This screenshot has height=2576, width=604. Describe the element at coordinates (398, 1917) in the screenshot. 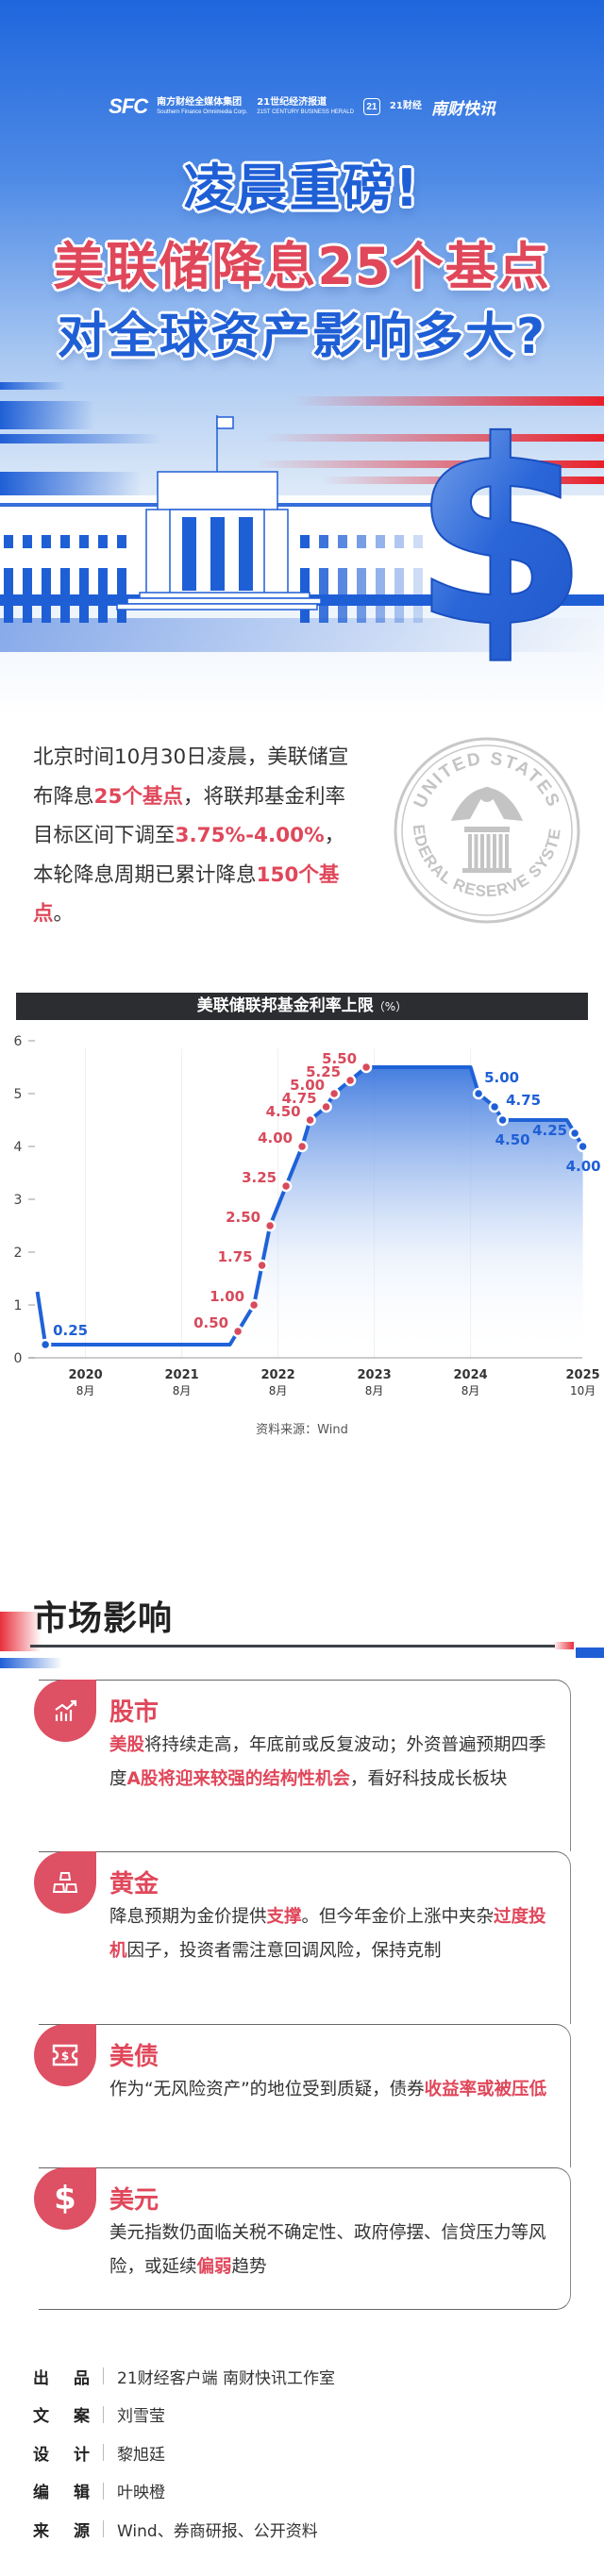

I see `body-text: 。但今年金价上涨中夹杂` at that location.